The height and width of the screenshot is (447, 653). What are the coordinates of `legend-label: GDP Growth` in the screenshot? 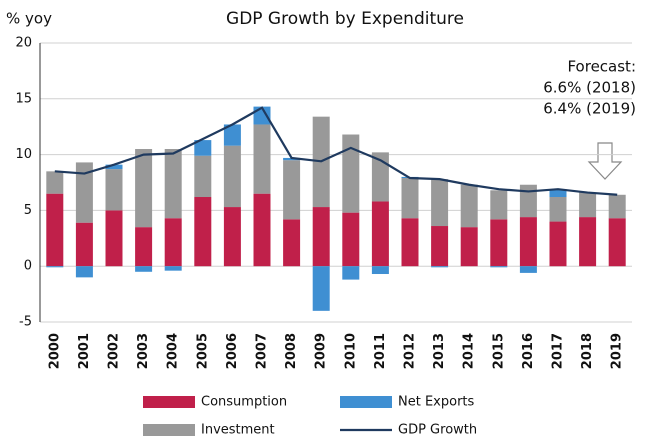 It's located at (437, 430).